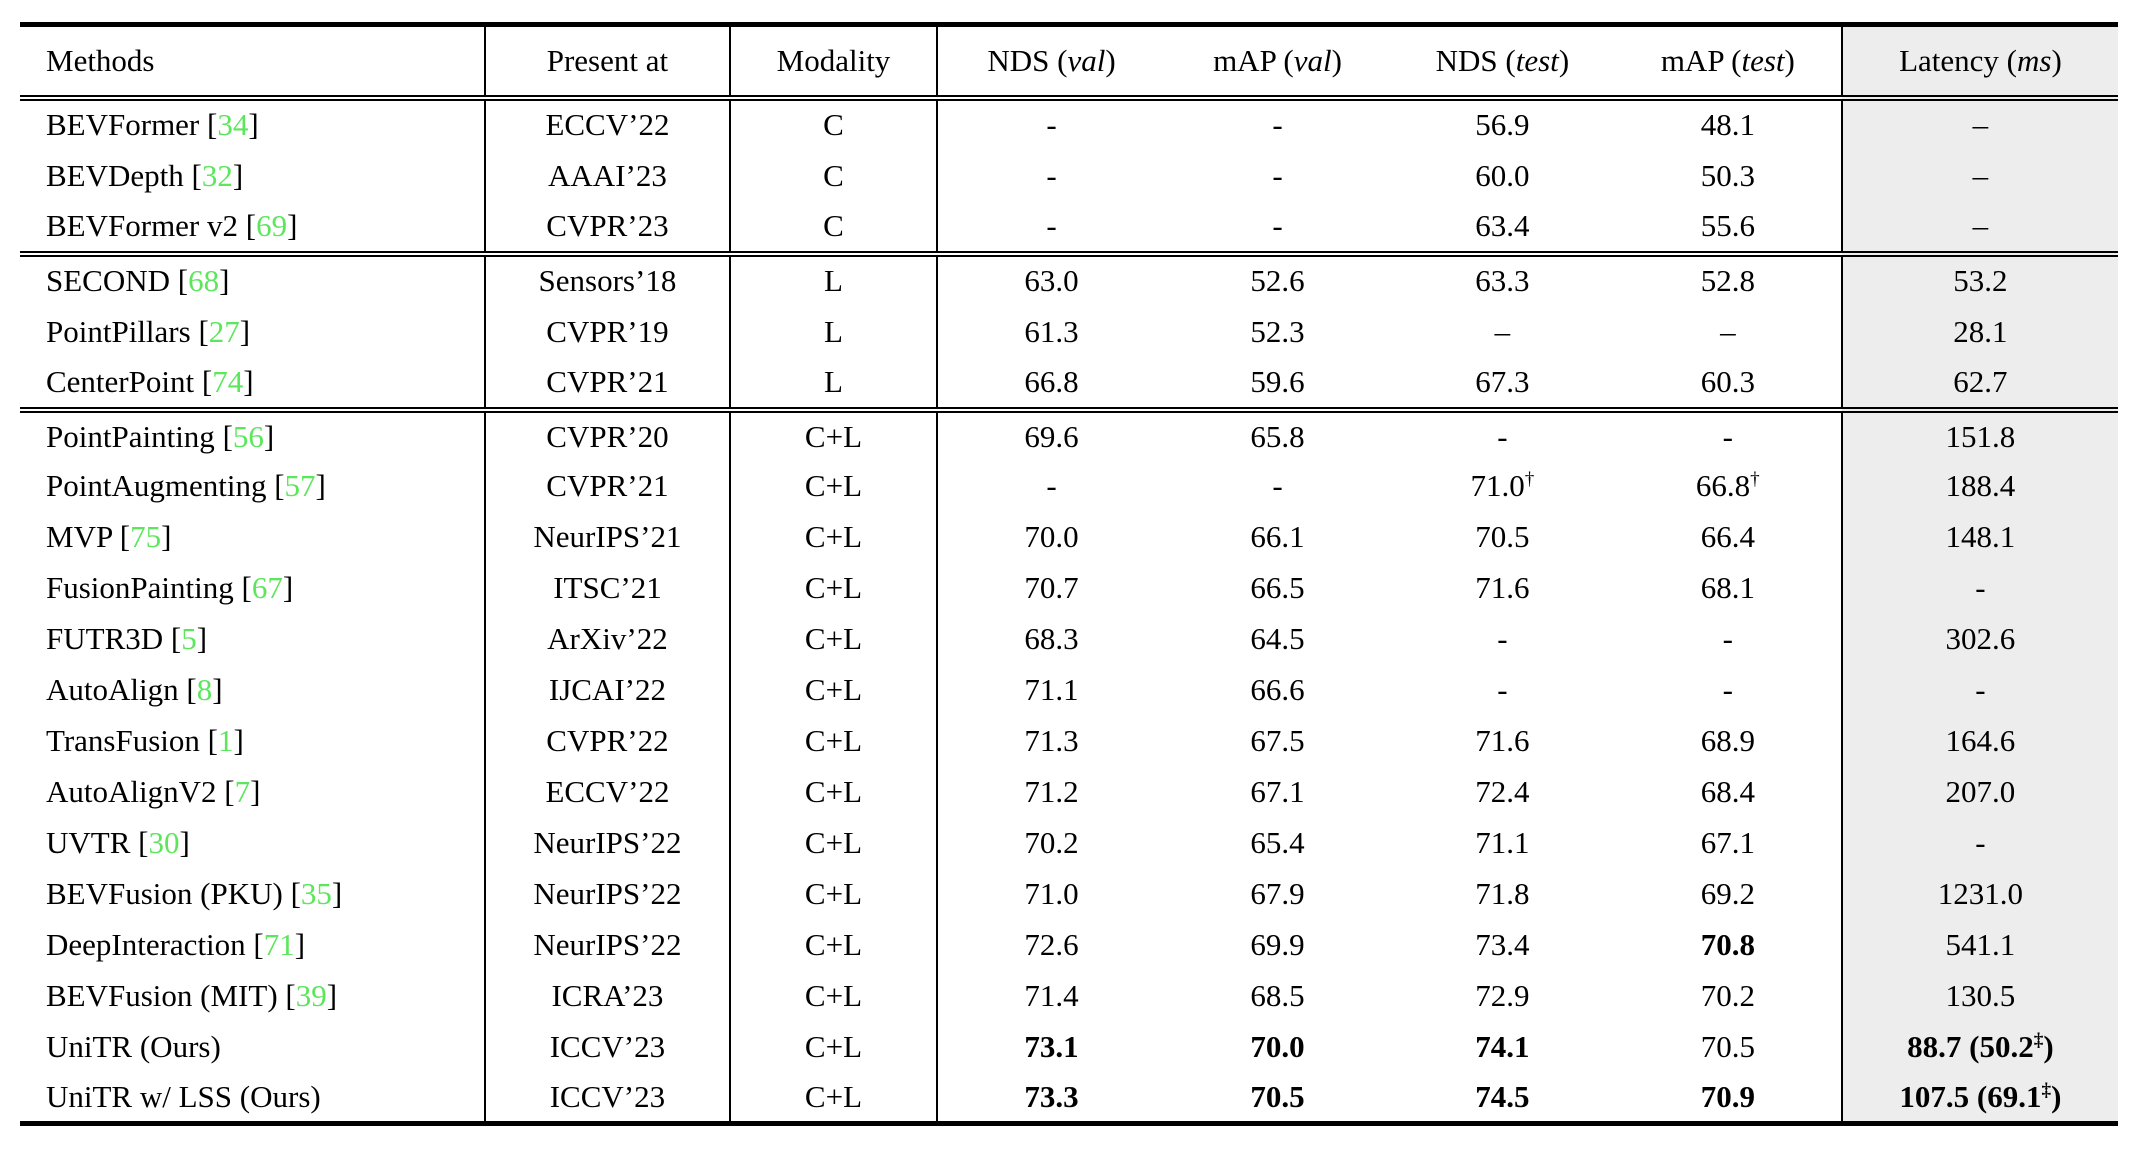 The height and width of the screenshot is (1164, 2138). I want to click on citation-link: 39, so click(311, 995).